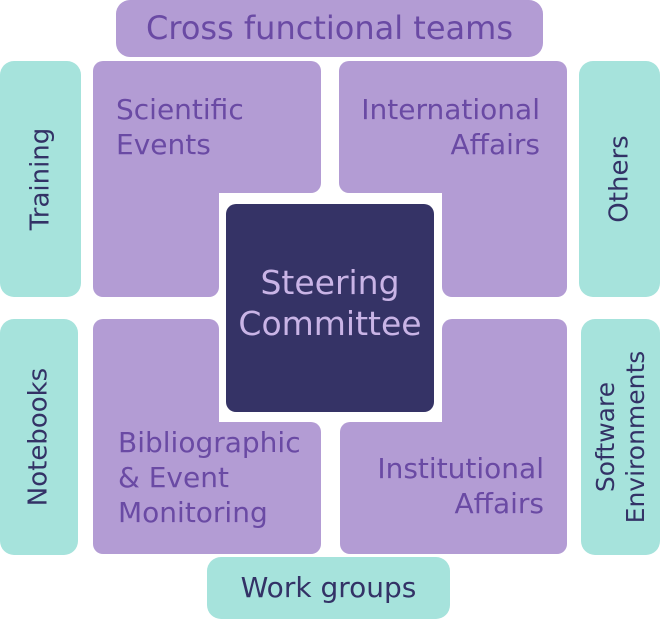  I want to click on notebooks-box: Notebooks, so click(39, 437).